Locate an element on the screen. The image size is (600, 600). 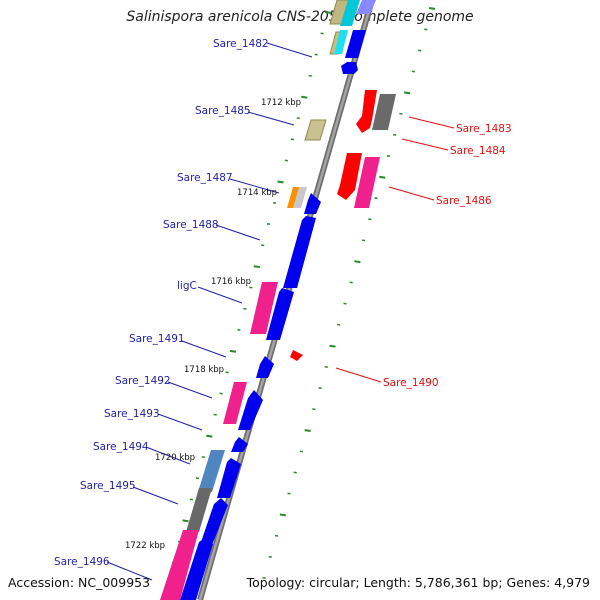
gene-label: Sare_1482 is located at coordinates (241, 44).